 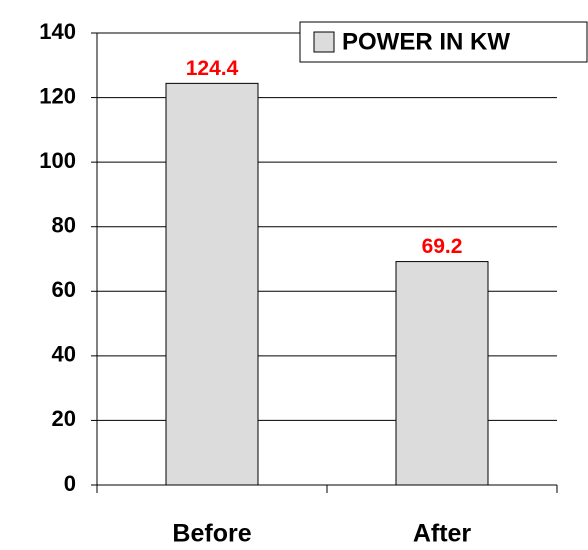 I want to click on legend-swatch, so click(x=324, y=42).